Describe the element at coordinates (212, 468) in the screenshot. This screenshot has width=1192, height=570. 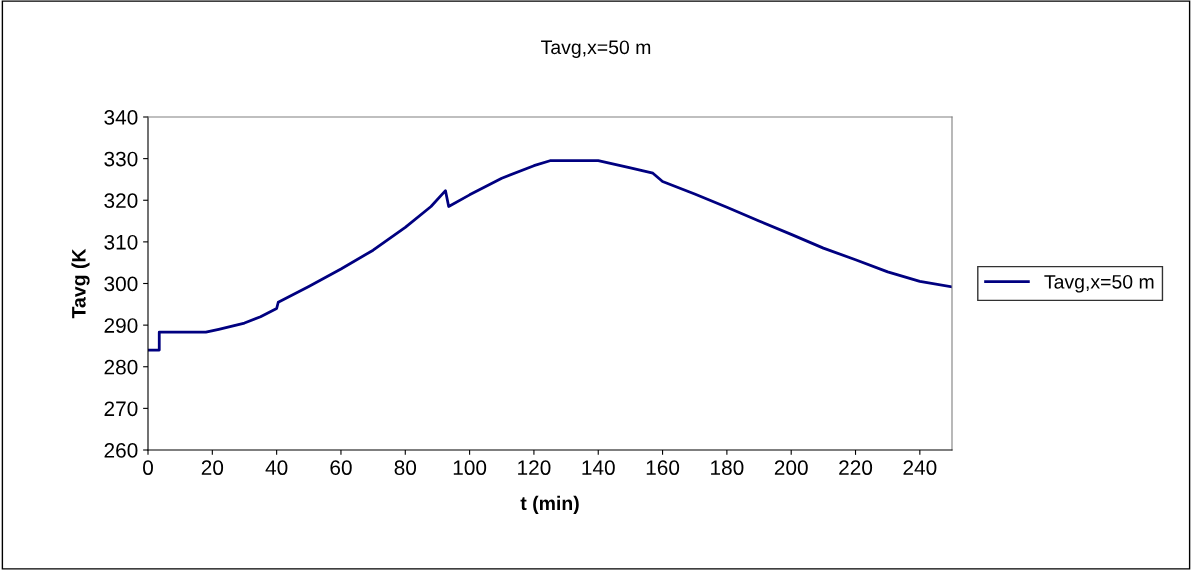
I see `x-tick-label: 20` at that location.